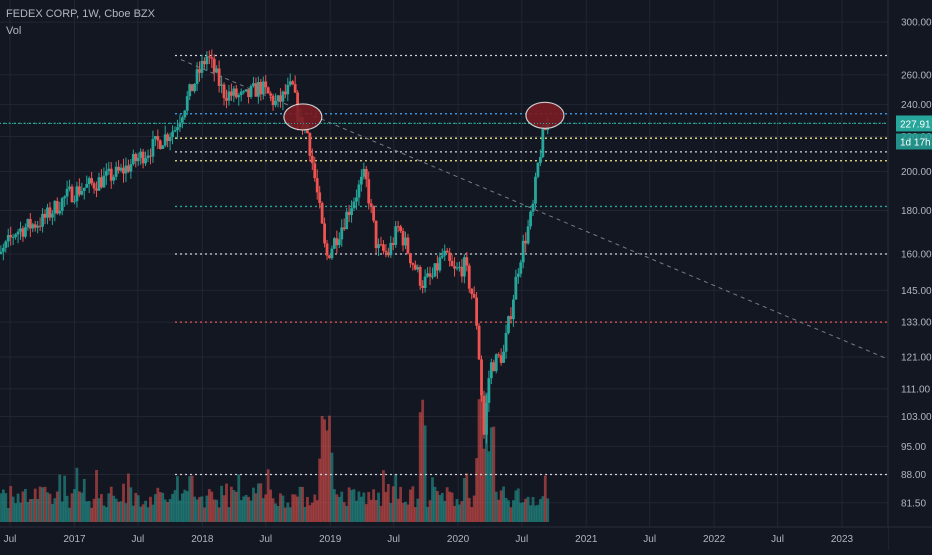  Describe the element at coordinates (913, 447) in the screenshot. I see `y-tick-label: 95.00` at that location.